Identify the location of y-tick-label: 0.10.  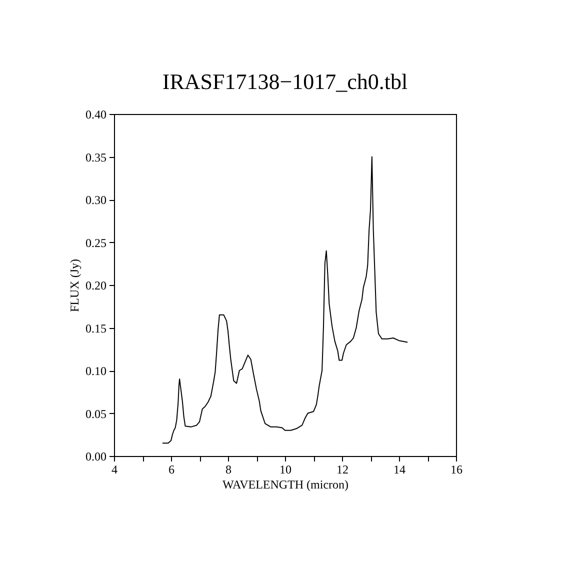
(96, 371).